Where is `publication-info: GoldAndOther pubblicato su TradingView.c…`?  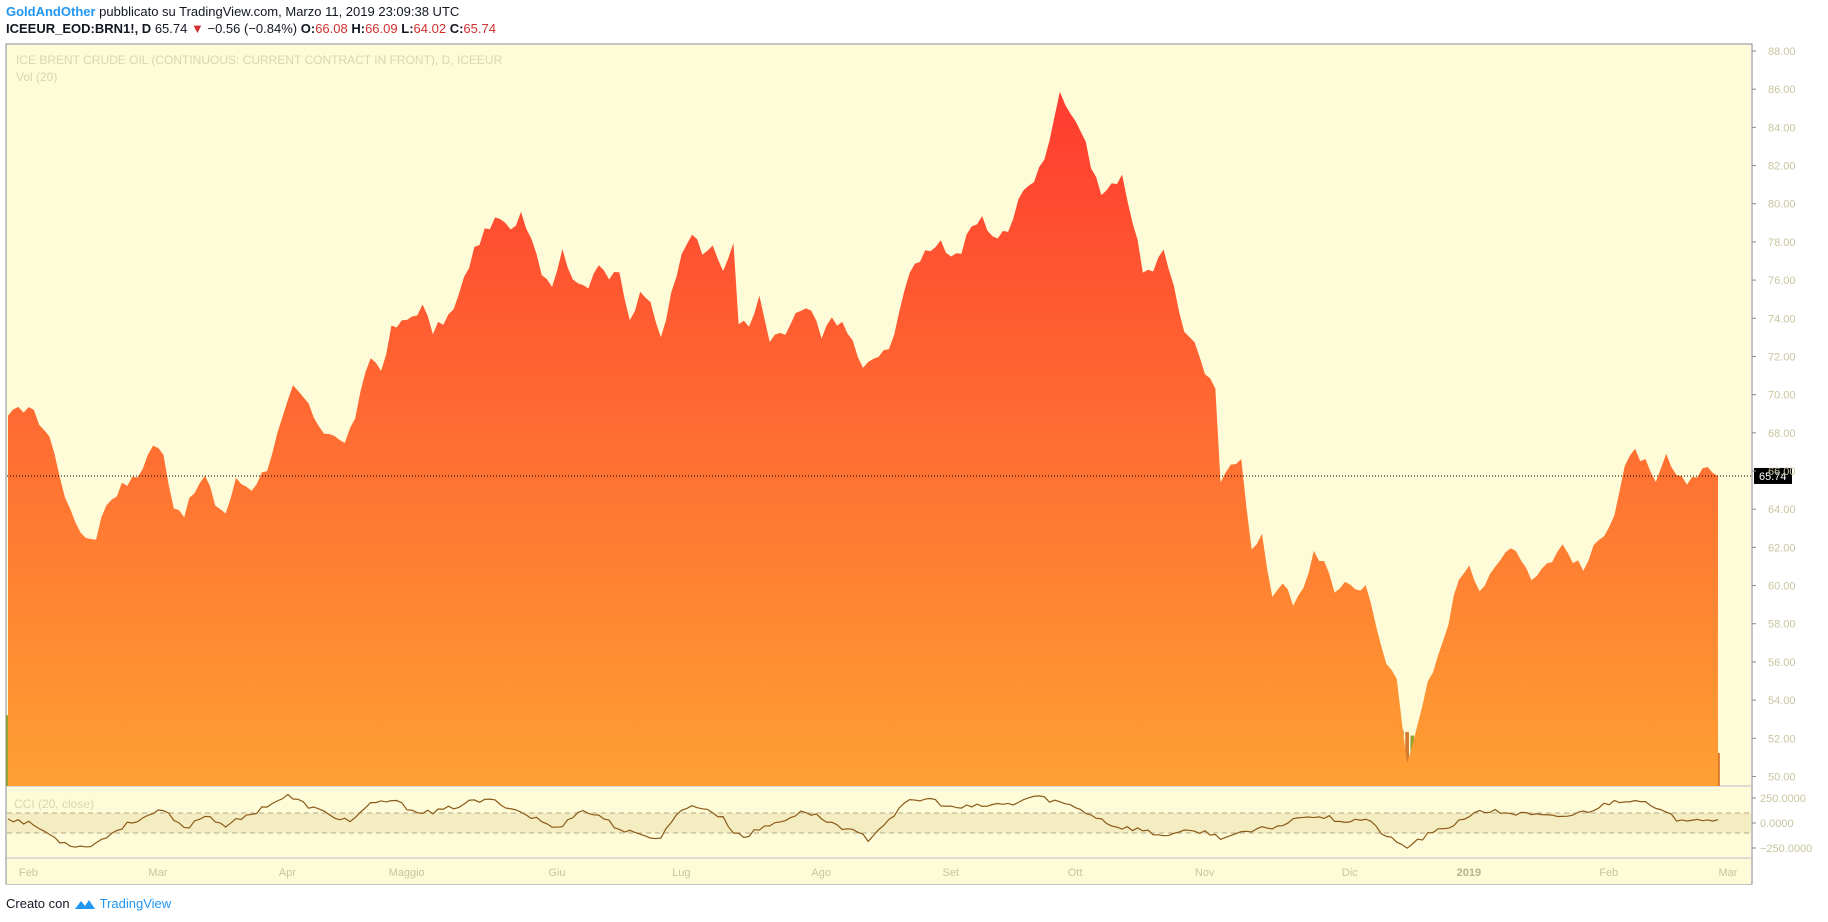 publication-info: GoldAndOther pubblicato su TradingView.c… is located at coordinates (232, 11).